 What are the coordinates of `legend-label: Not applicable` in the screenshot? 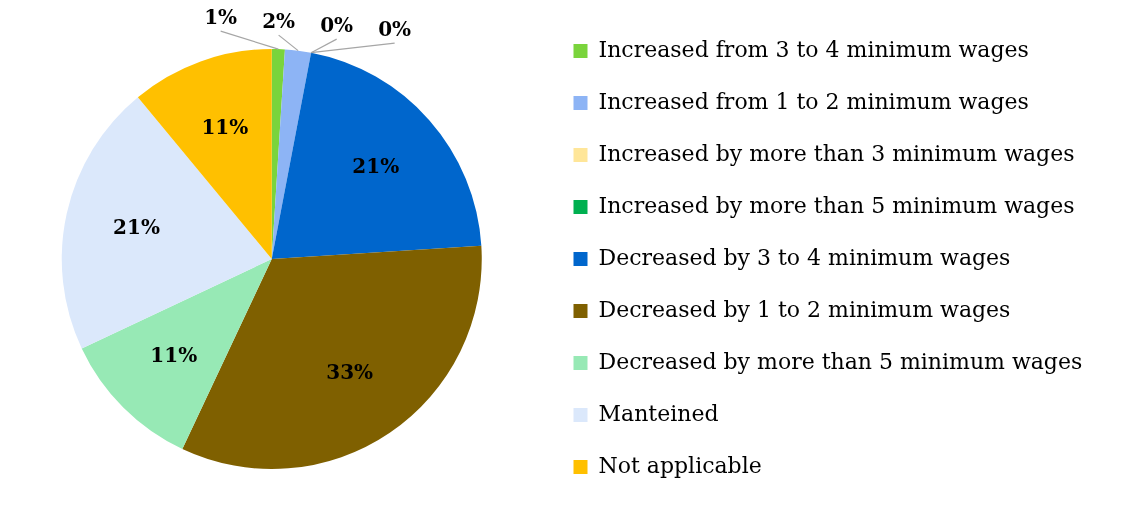 It's located at (680, 465).